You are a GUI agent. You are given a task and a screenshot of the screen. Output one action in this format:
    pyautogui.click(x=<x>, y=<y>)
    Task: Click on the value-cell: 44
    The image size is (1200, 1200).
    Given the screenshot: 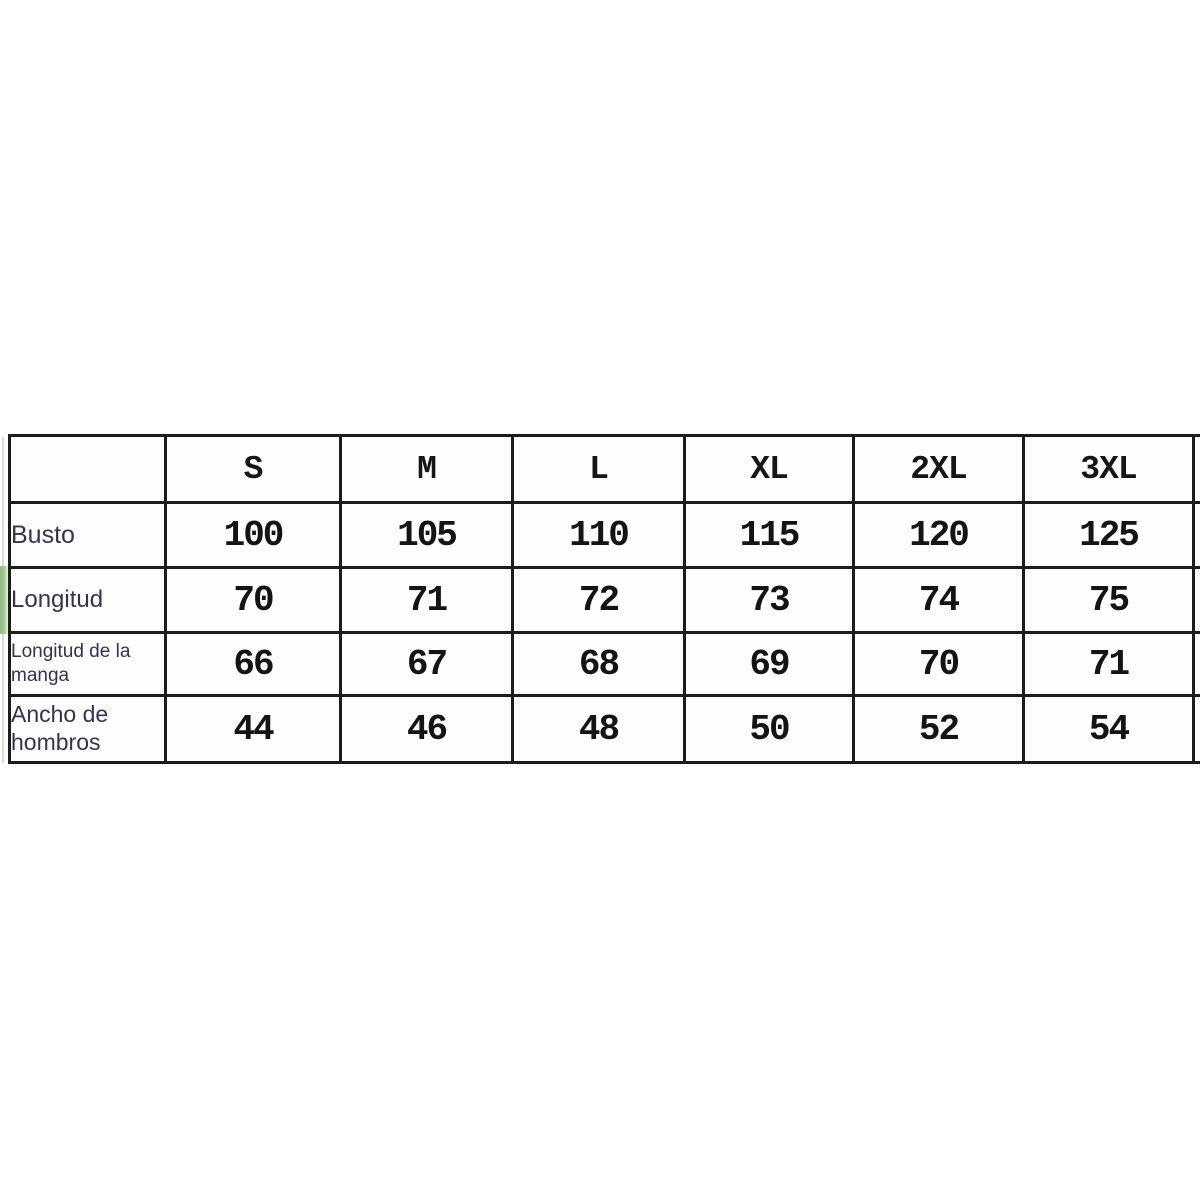 What is the action you would take?
    pyautogui.click(x=253, y=729)
    